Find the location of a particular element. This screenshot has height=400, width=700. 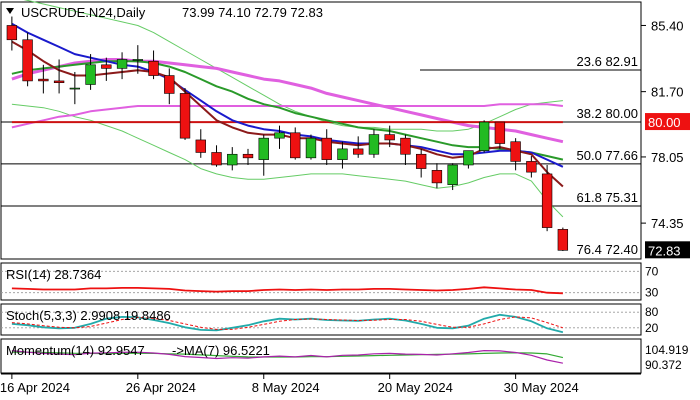

date-tick-label: 16 Apr 2024 is located at coordinates (35, 387).